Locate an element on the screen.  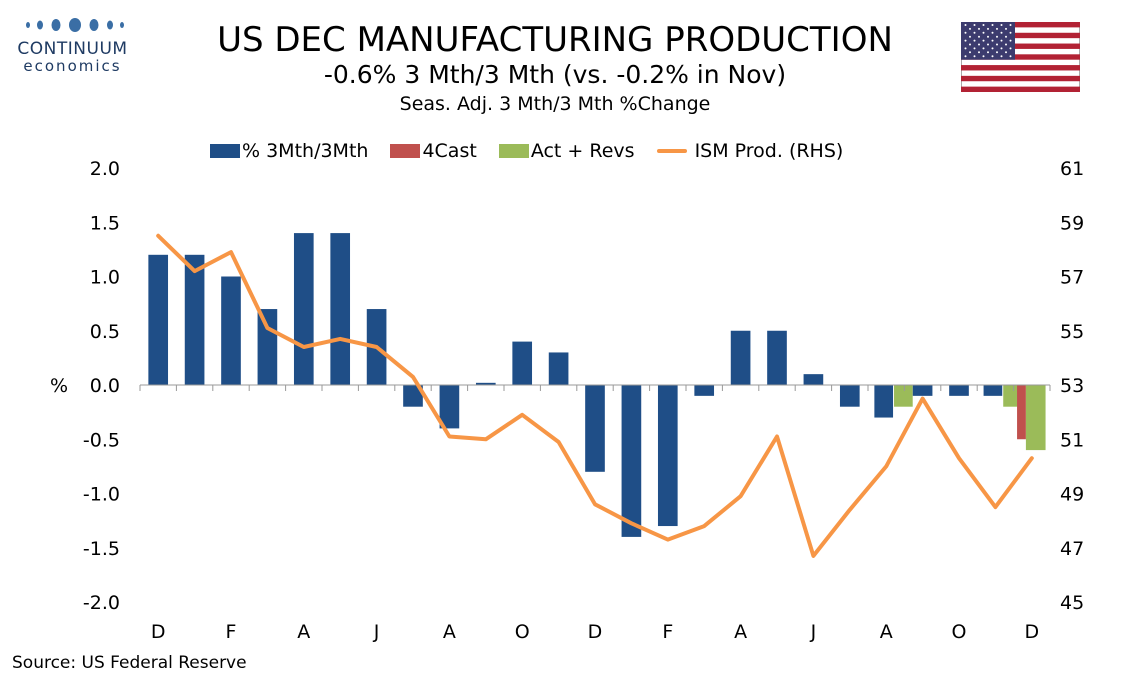
source-note: Source: US Federal Reserve is located at coordinates (129, 663).